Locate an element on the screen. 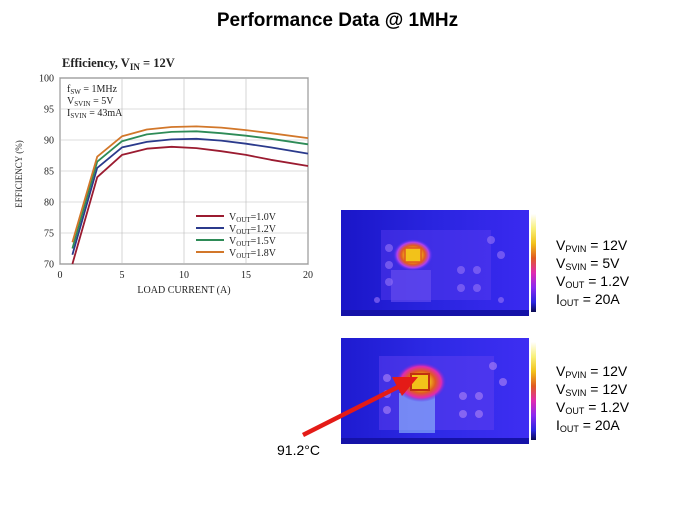 The width and height of the screenshot is (675, 506). y-axis-label: EFFICIENCY (%) is located at coordinates (19, 173).